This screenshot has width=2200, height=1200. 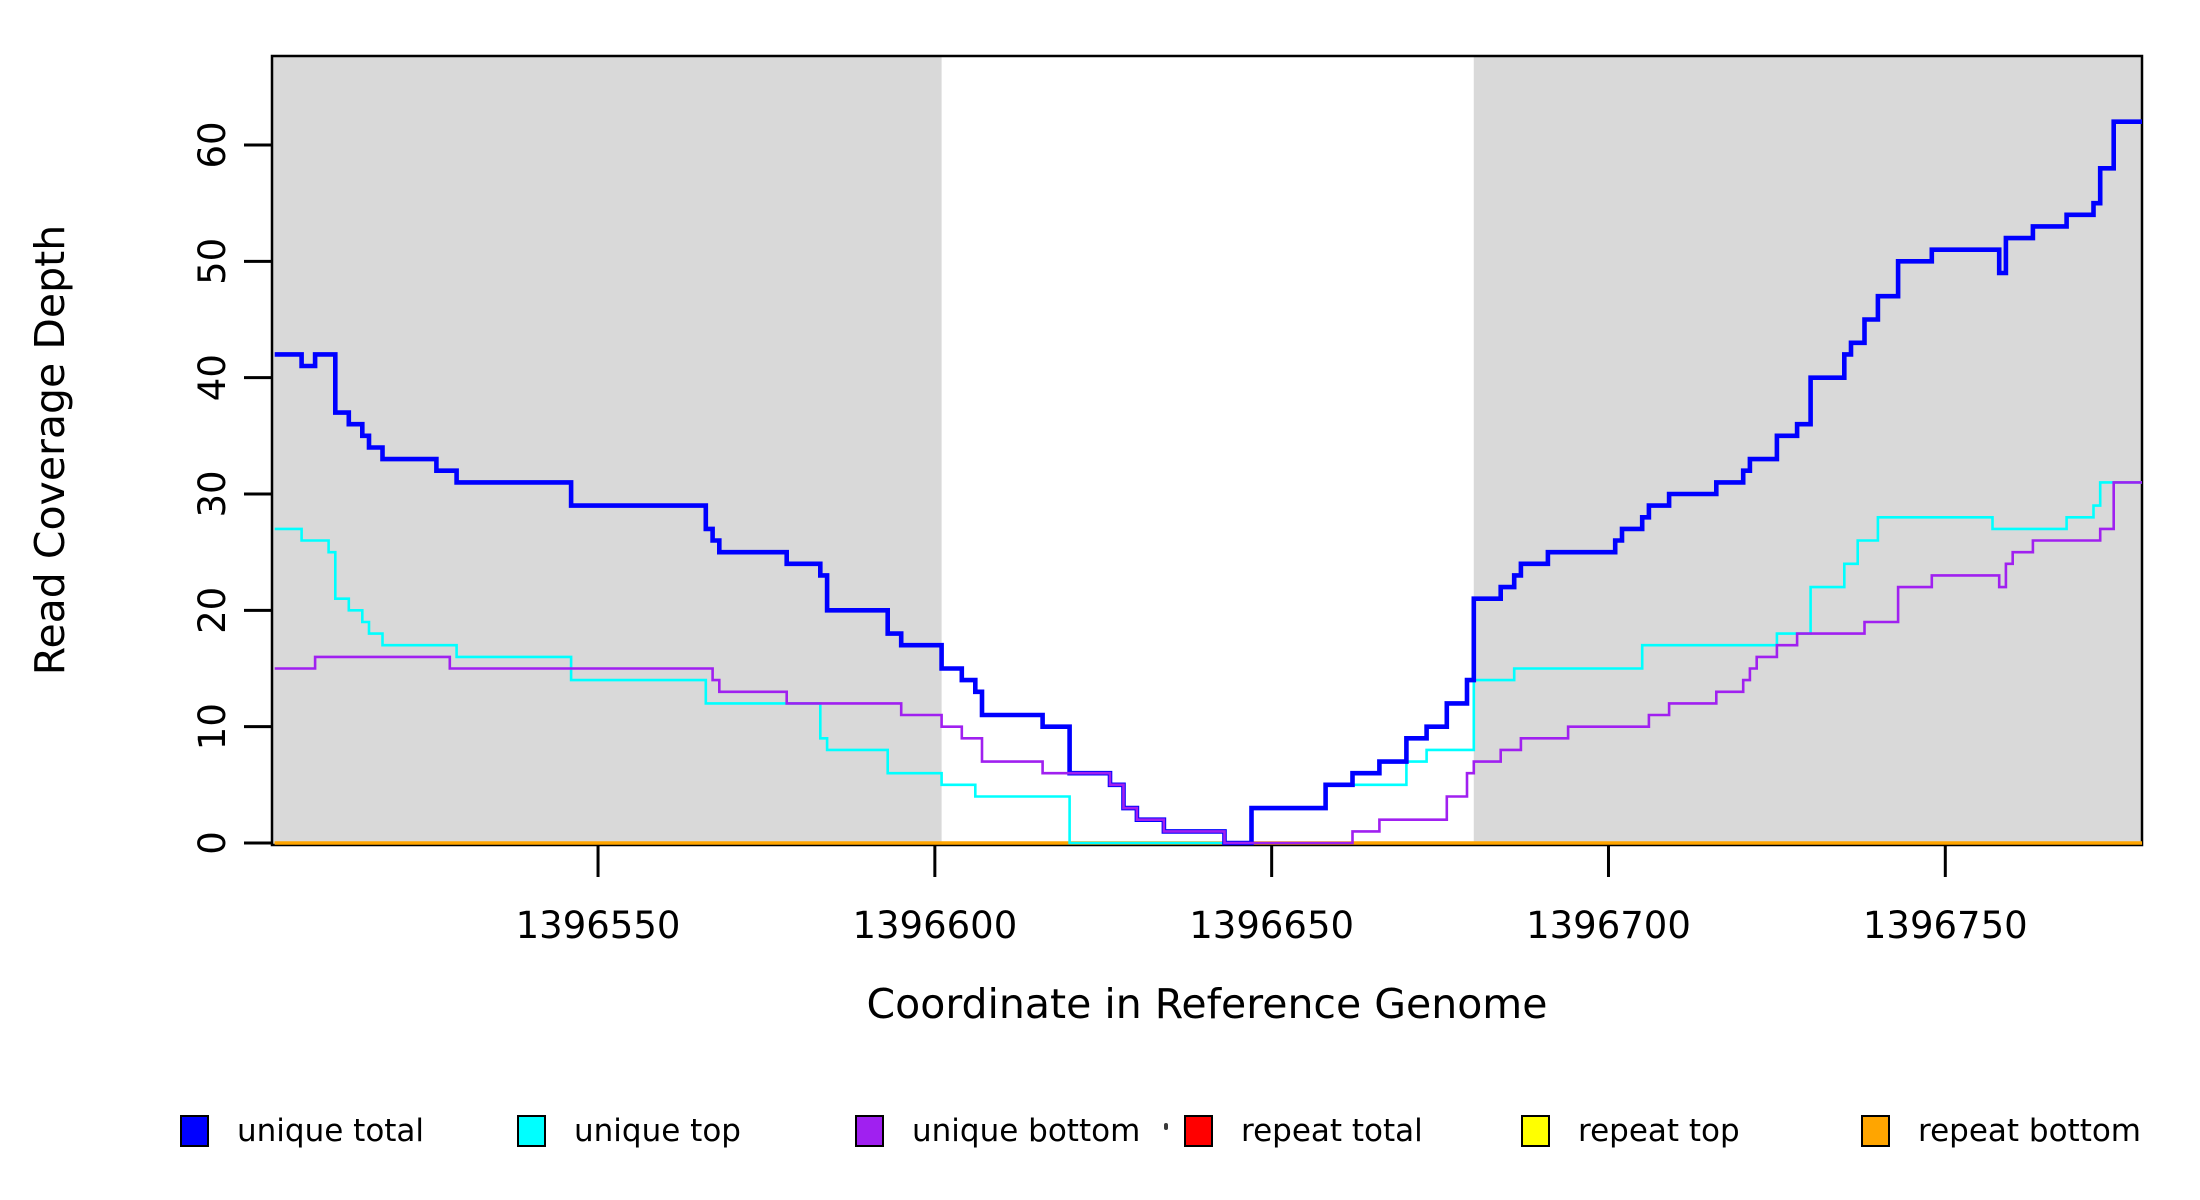 What do you see at coordinates (1608, 925) in the screenshot?
I see `x-tick-label: 1396700` at bounding box center [1608, 925].